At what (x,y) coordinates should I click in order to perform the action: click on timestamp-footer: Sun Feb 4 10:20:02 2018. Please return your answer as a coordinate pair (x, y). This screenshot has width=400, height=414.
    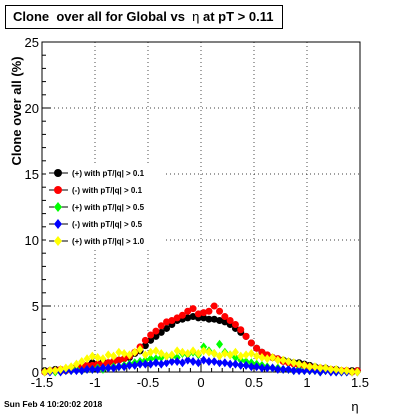
    Looking at the image, I should click on (53, 404).